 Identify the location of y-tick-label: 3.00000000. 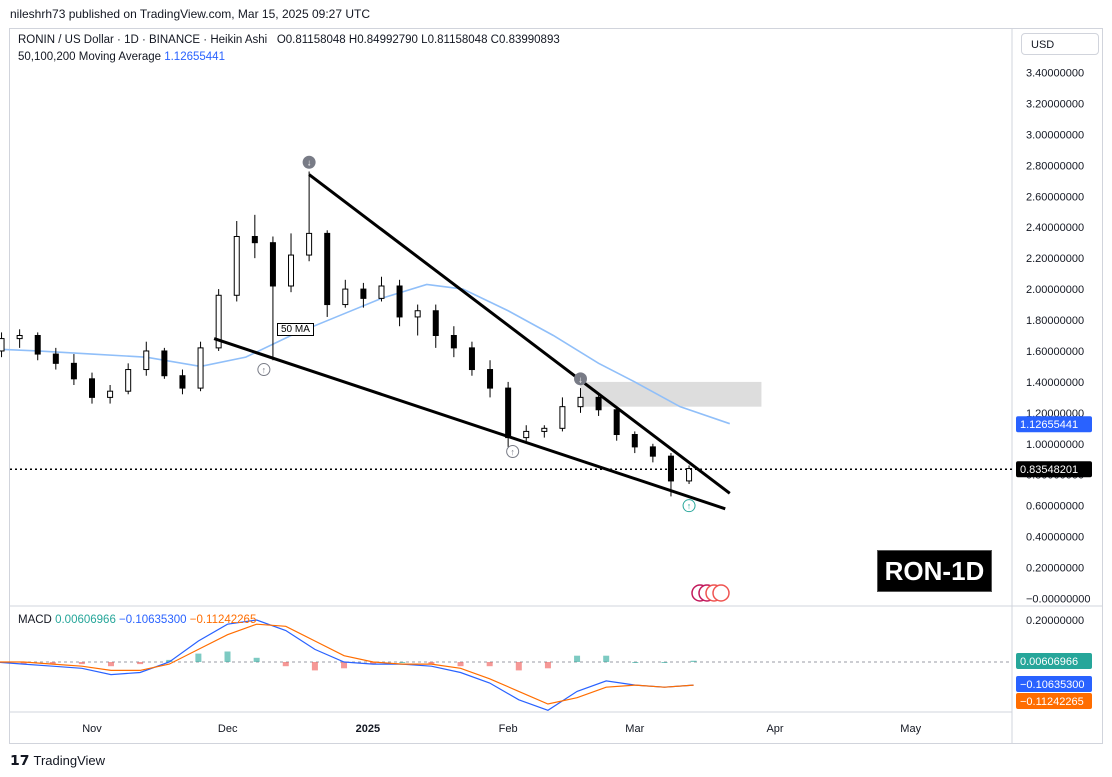
(1055, 135).